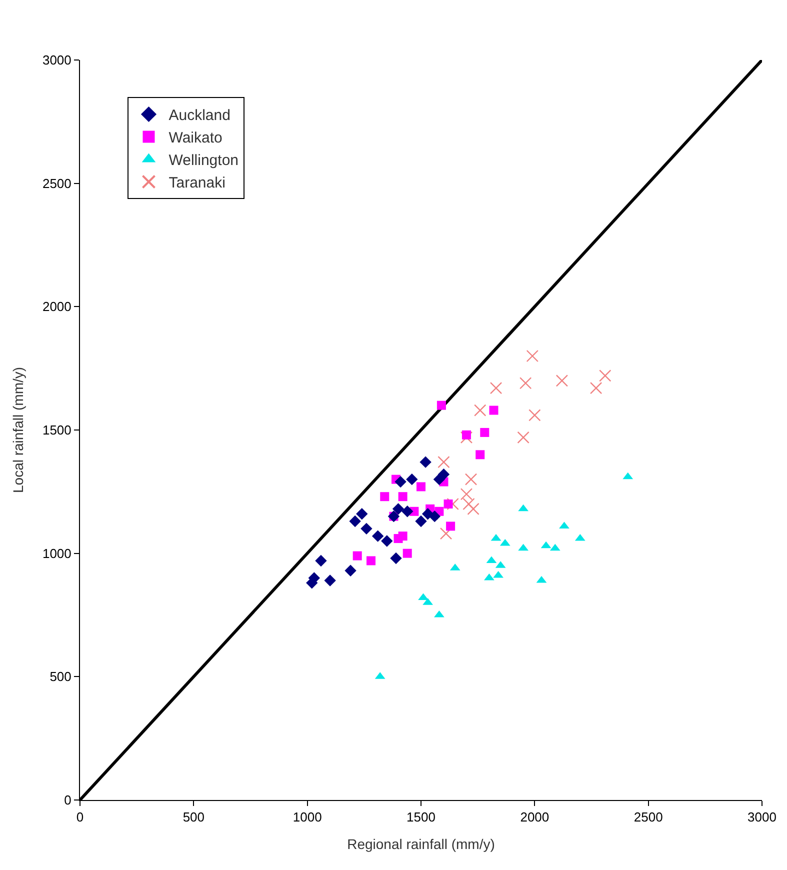 This screenshot has height=870, width=787. Describe the element at coordinates (57, 183) in the screenshot. I see `y-tick-label: 2500` at that location.